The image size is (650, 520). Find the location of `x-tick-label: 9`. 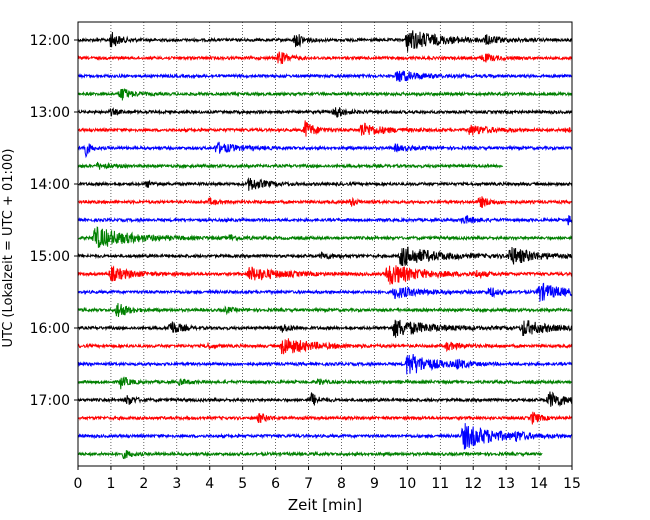

x-tick-label: 9 is located at coordinates (374, 484).